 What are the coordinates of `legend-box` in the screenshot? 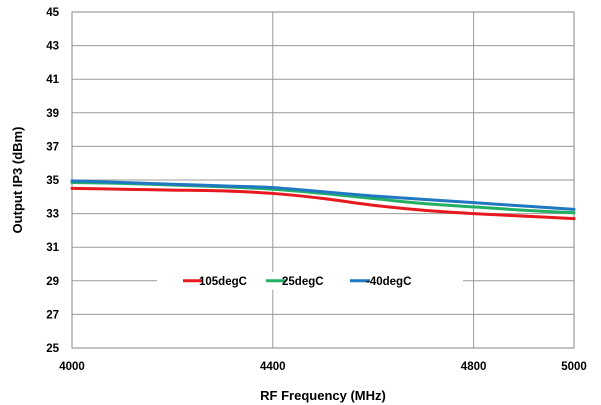 It's located at (310, 280).